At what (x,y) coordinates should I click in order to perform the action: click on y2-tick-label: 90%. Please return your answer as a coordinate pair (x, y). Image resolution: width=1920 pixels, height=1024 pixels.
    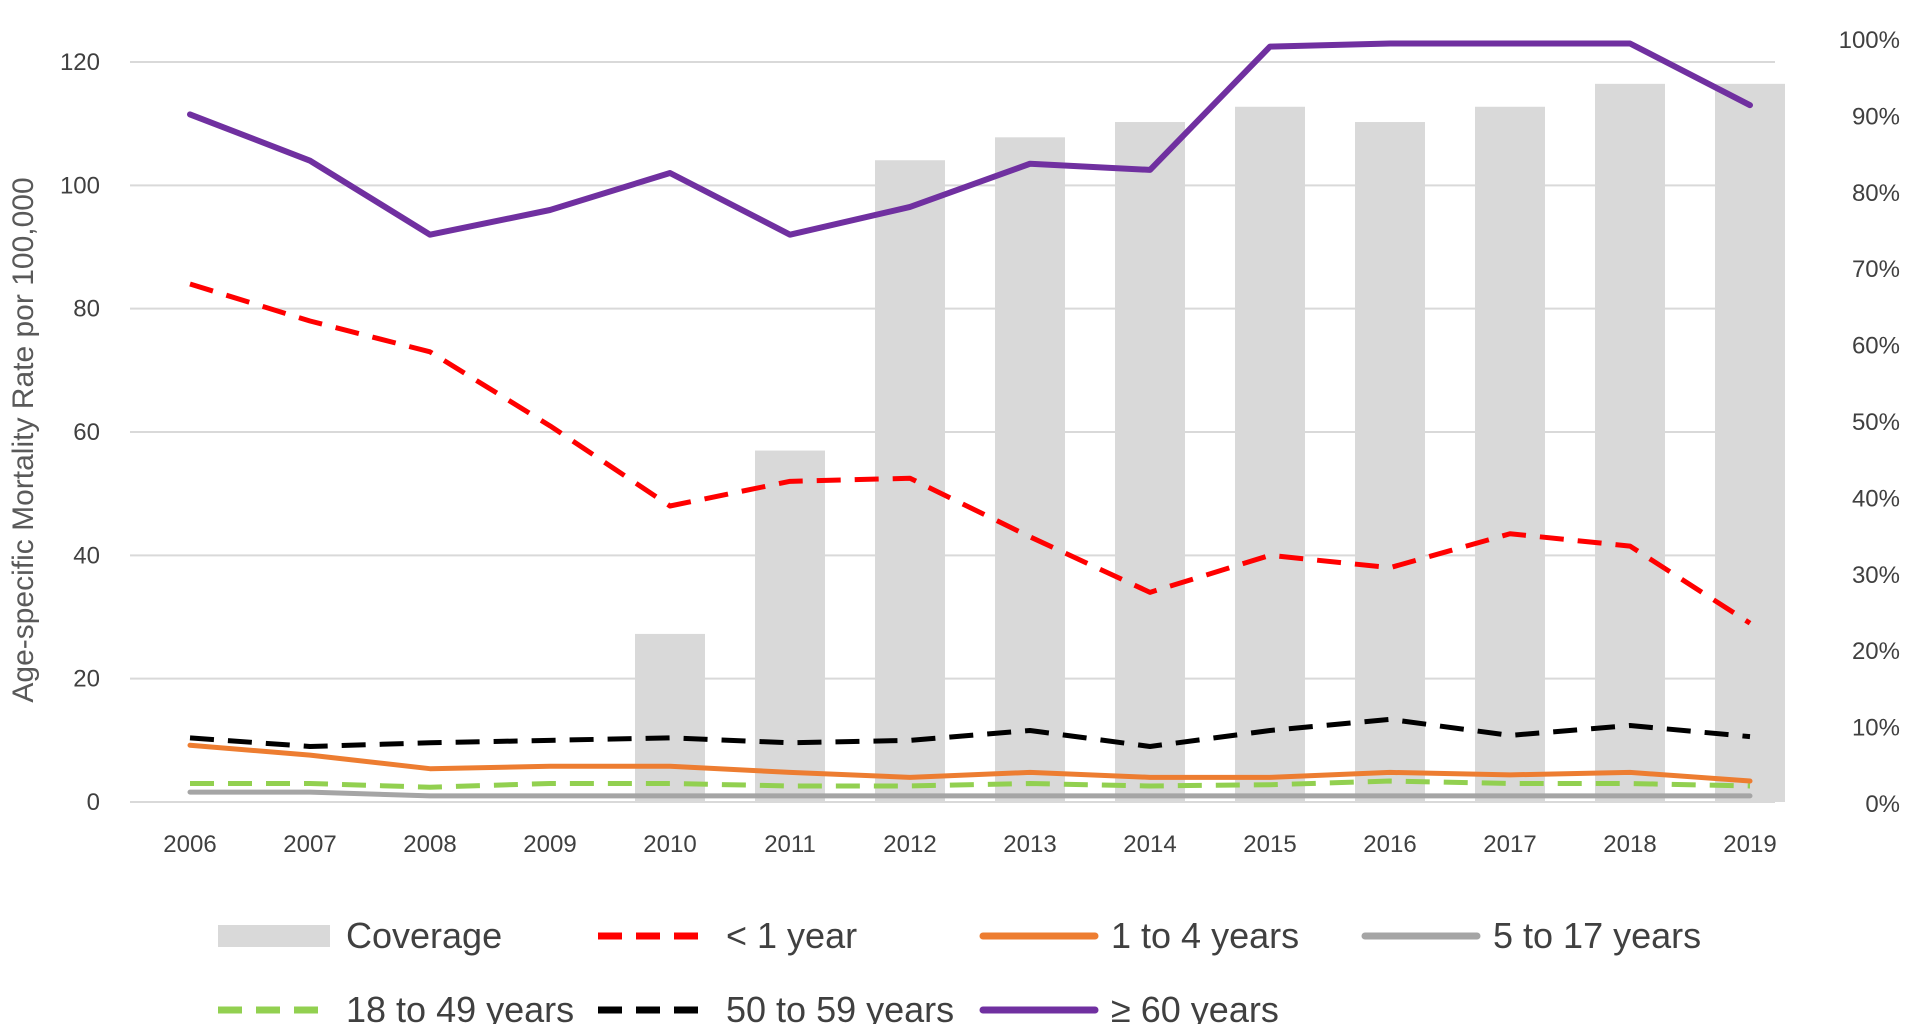
    Looking at the image, I should click on (1876, 116).